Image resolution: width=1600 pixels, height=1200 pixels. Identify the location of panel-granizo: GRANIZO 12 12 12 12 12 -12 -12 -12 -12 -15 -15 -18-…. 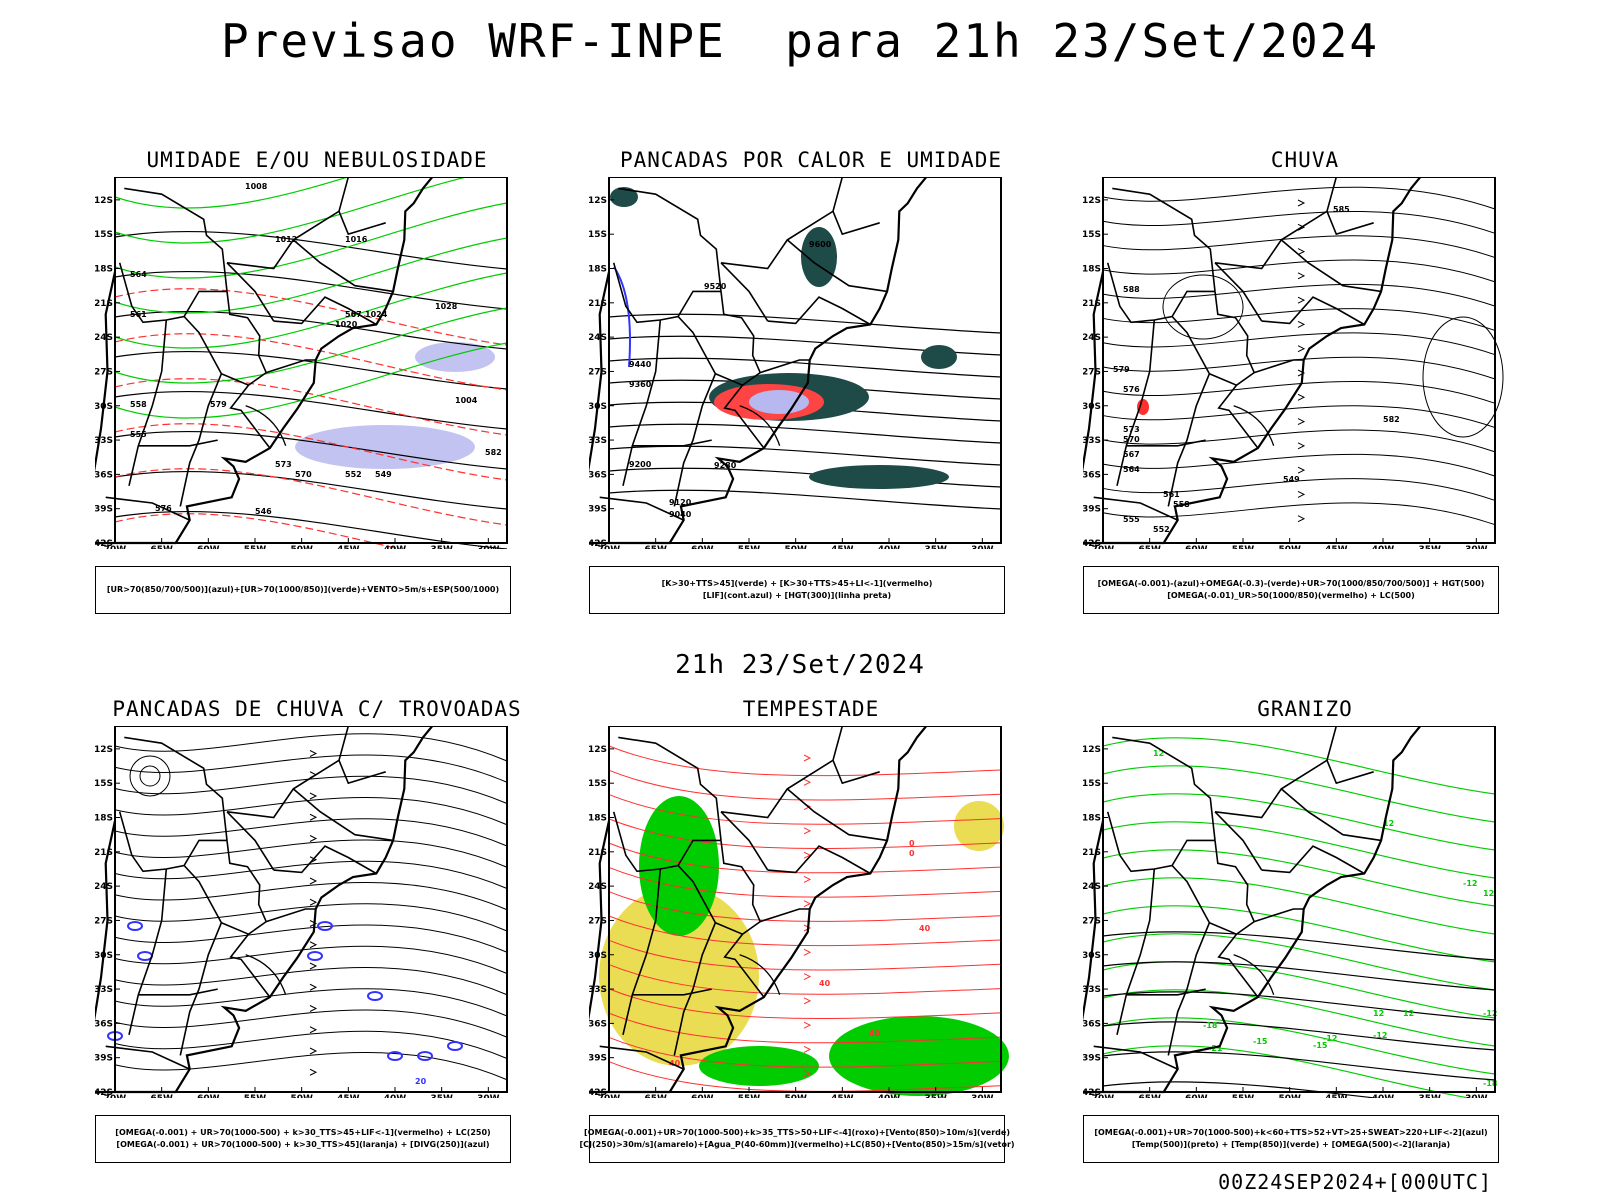
(1305, 937).